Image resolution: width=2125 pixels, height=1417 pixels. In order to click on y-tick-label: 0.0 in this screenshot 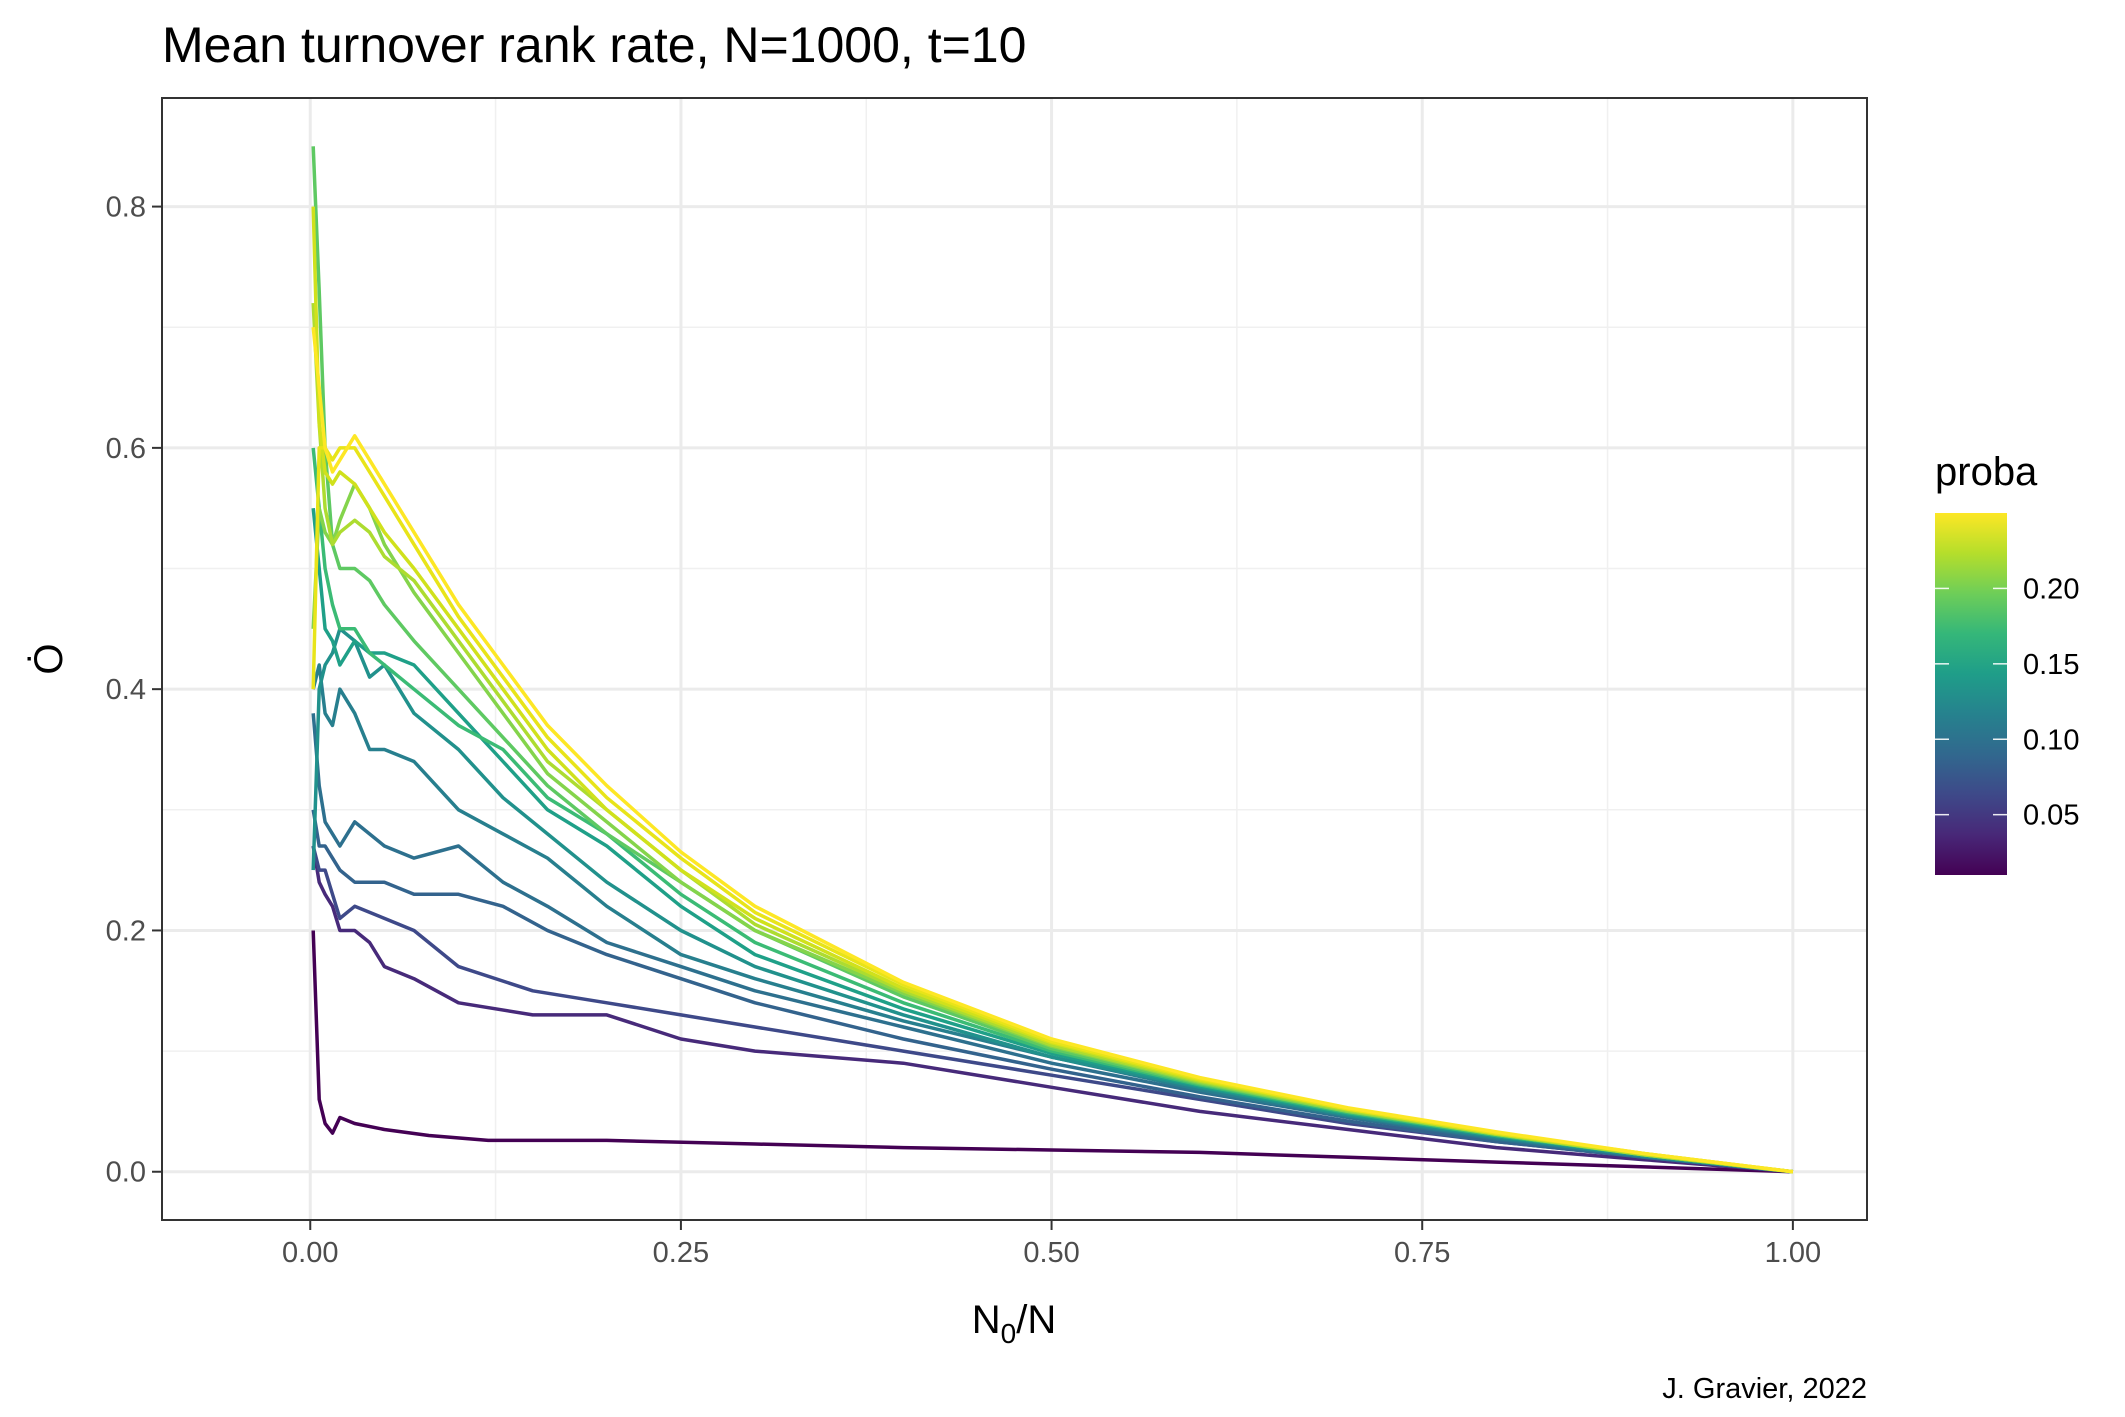, I will do `click(126, 1173)`.